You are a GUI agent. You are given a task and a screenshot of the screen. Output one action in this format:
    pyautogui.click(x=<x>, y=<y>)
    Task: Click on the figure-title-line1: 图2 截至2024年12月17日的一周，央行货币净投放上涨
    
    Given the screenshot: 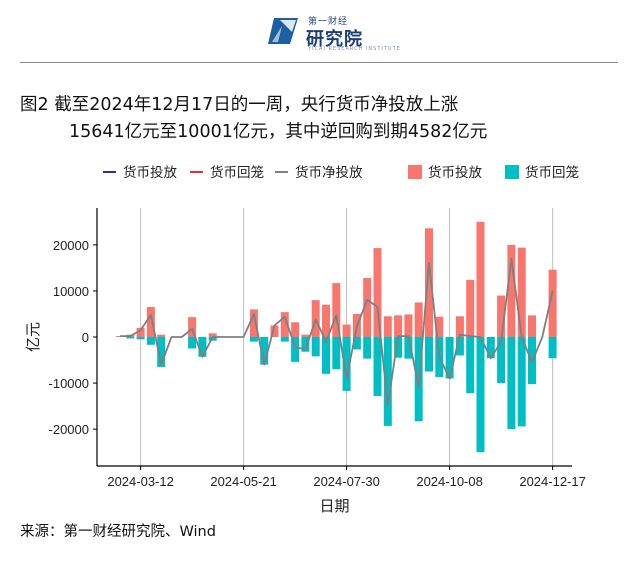 What is the action you would take?
    pyautogui.click(x=239, y=105)
    